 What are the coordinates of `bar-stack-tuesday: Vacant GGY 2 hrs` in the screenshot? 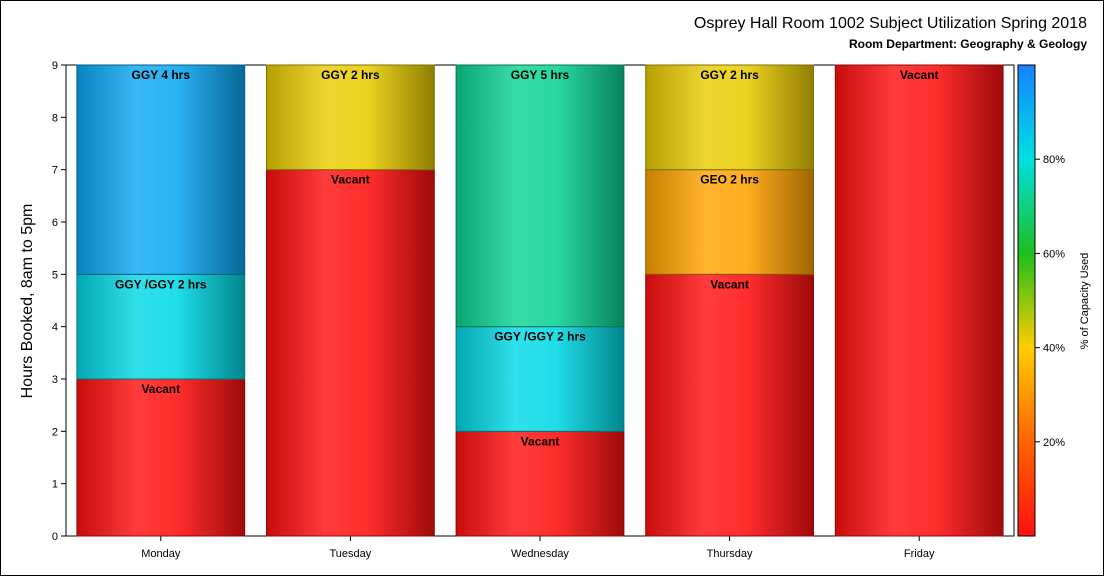 It's located at (350, 300).